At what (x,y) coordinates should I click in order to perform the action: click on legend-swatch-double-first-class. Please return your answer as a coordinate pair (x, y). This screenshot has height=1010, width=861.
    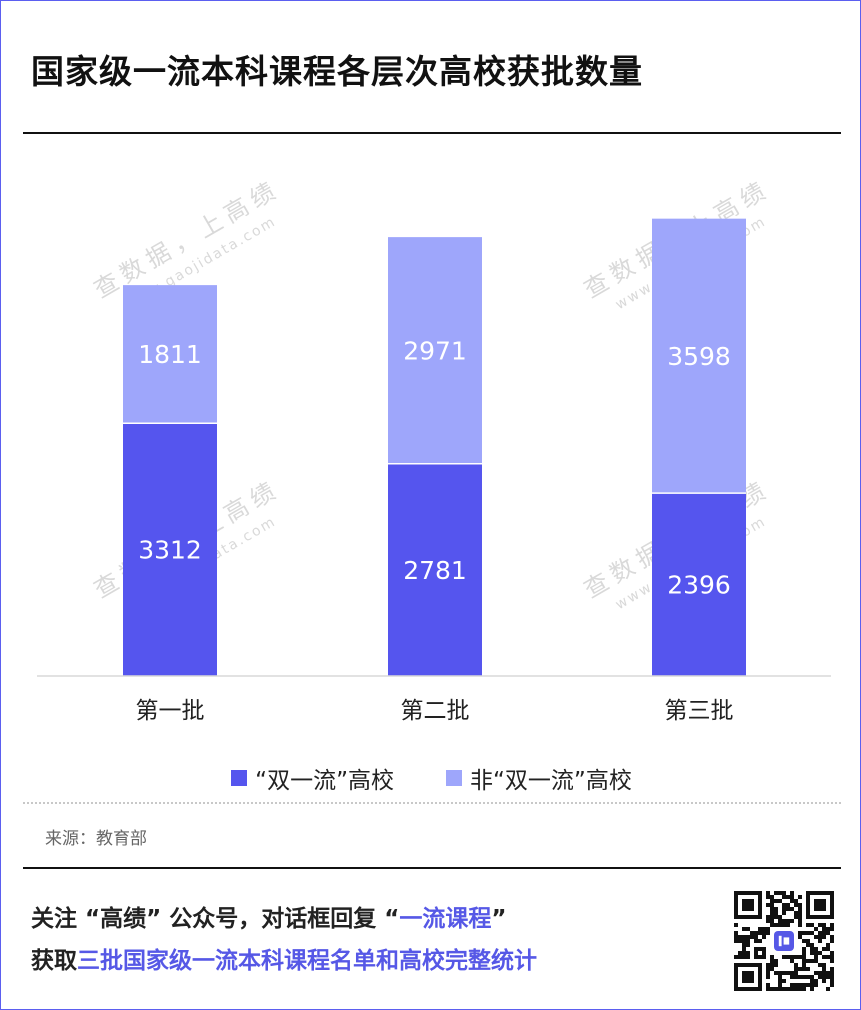
    Looking at the image, I should click on (239, 778).